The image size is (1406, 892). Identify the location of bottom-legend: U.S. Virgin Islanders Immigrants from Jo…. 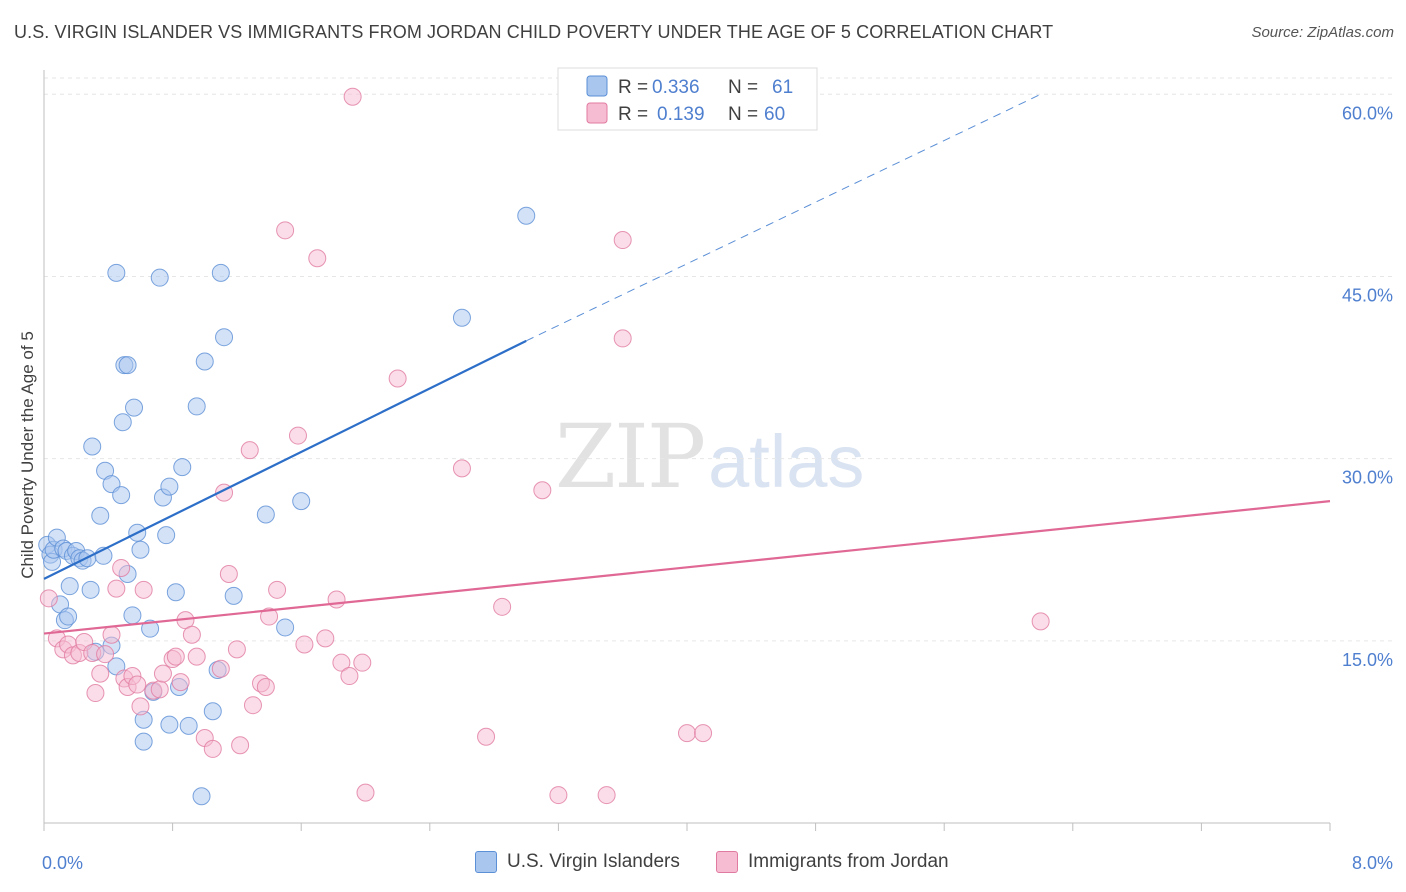
(703, 865).